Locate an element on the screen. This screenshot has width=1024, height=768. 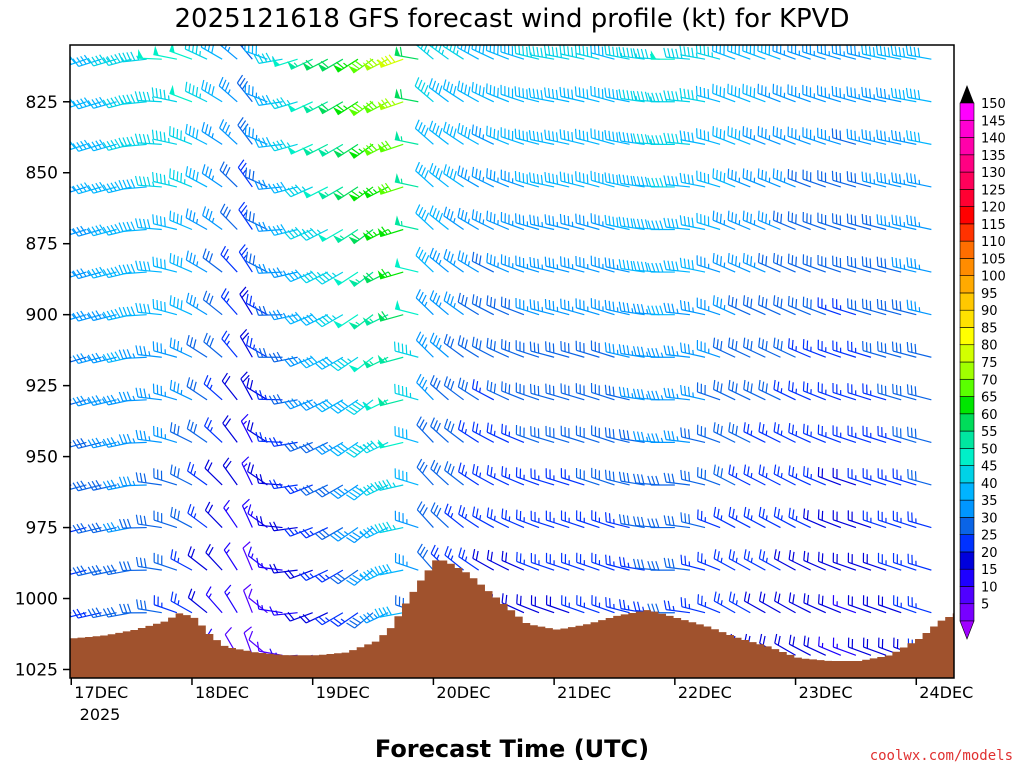
credit-link: coolwx.com/models is located at coordinates (941, 756).